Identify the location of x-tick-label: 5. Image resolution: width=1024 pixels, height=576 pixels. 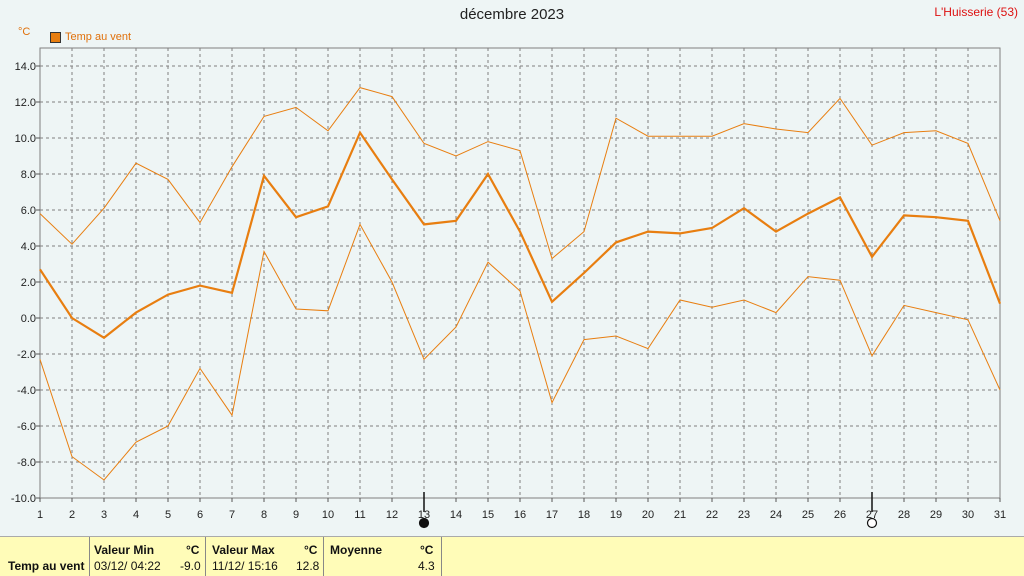
(168, 515).